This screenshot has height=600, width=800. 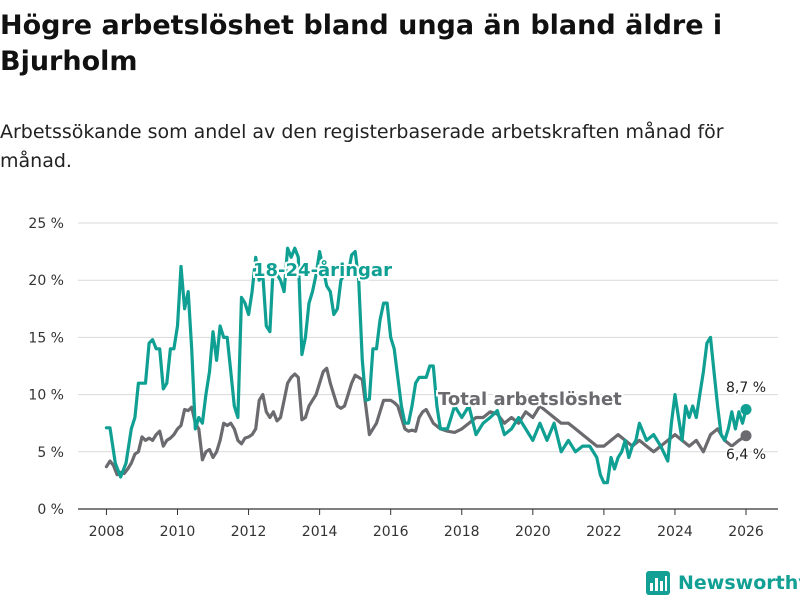 What do you see at coordinates (530, 399) in the screenshot?
I see `total-series-label: Total arbetslöshet` at bounding box center [530, 399].